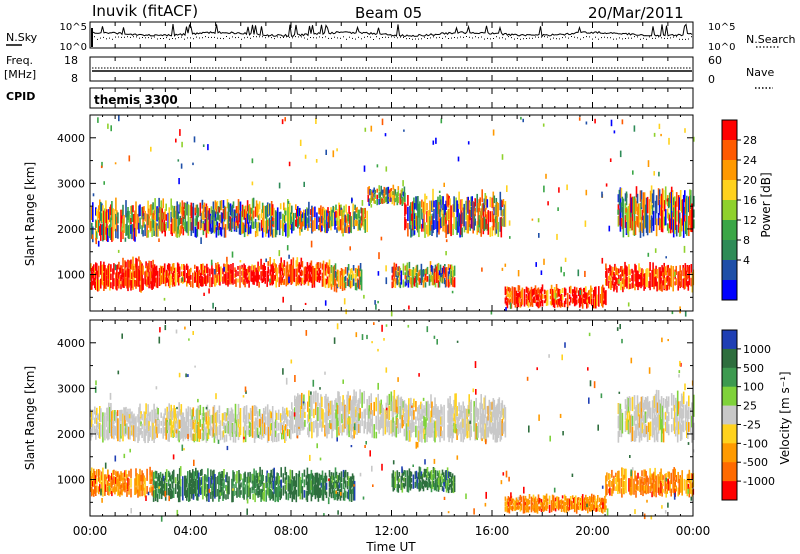 This screenshot has width=800, height=554. Describe the element at coordinates (729, 396) in the screenshot. I see `velocity-colorbar-swatch` at that location.